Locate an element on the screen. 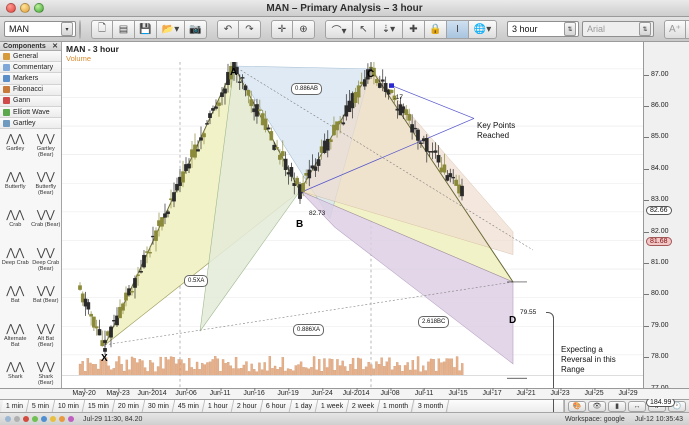  palette-item-butterfly: ⋀⋀ Butterfly is located at coordinates (15, 190).